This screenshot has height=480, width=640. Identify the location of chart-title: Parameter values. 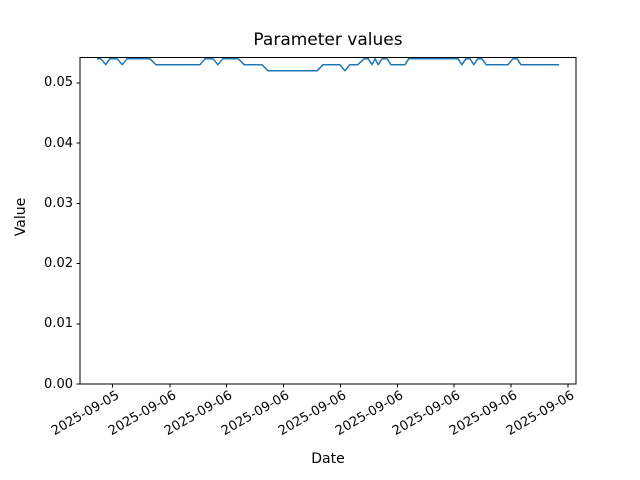
(328, 40).